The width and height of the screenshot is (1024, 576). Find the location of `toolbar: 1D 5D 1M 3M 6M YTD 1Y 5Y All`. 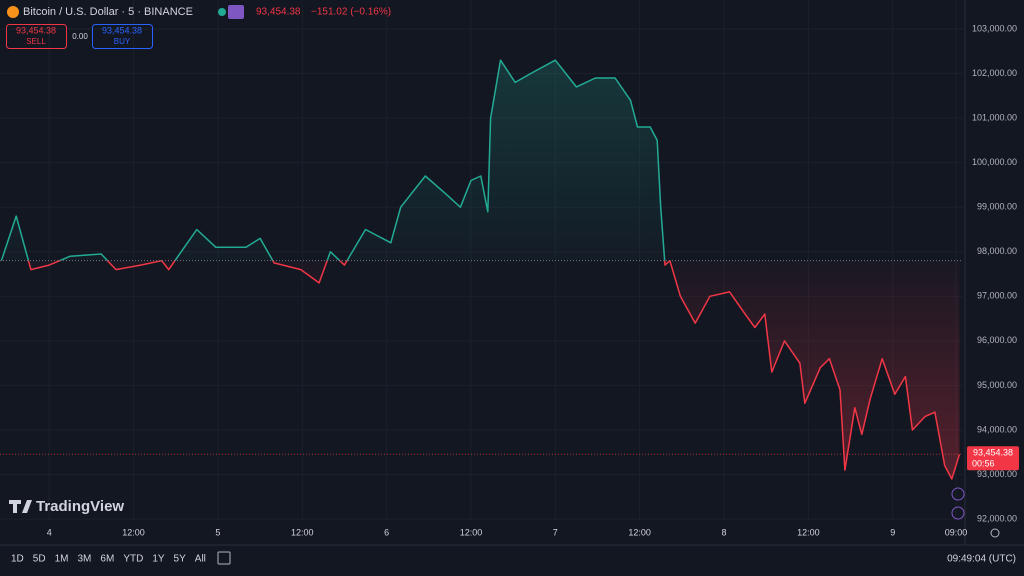

toolbar: 1D 5D 1M 3M 6M YTD 1Y 5Y All is located at coordinates (108, 559).